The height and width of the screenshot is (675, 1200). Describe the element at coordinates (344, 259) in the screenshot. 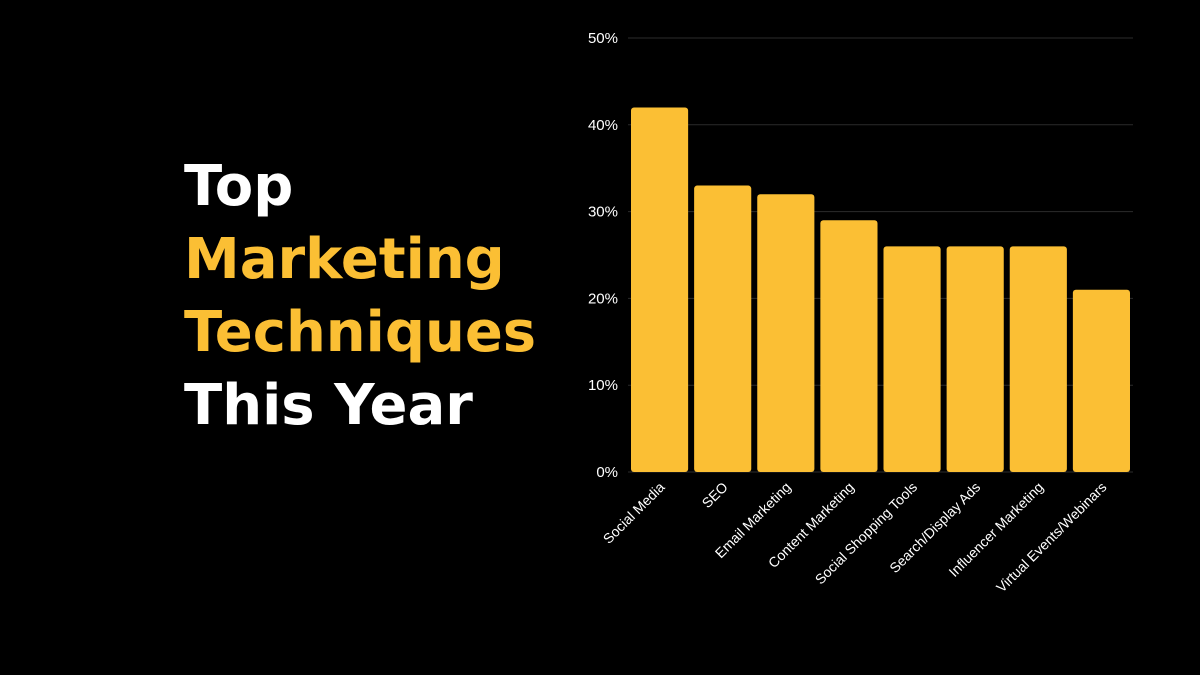

I see `headline-line-marketing: Marketing` at that location.